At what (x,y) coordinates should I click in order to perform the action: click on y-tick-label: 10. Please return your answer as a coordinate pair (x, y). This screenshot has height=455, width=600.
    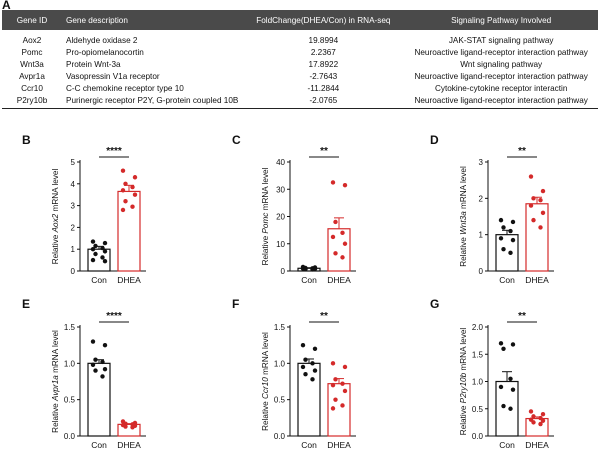
    Looking at the image, I should click on (280, 244).